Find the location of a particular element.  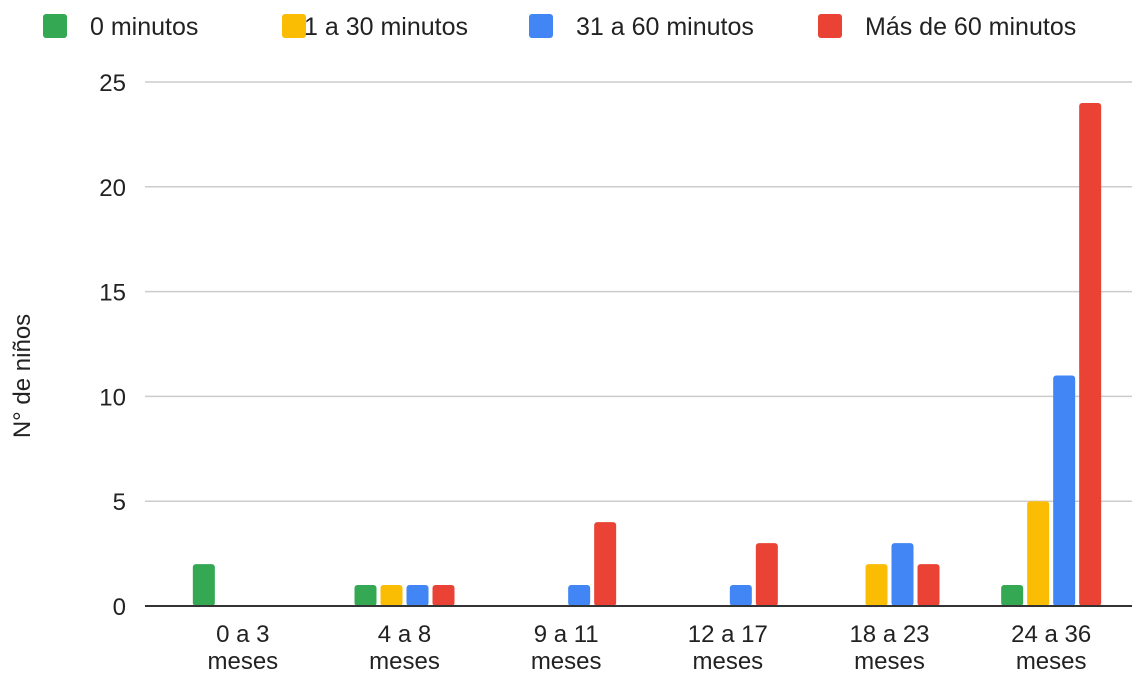

x-category-label: 0 a 3 is located at coordinates (242, 634).